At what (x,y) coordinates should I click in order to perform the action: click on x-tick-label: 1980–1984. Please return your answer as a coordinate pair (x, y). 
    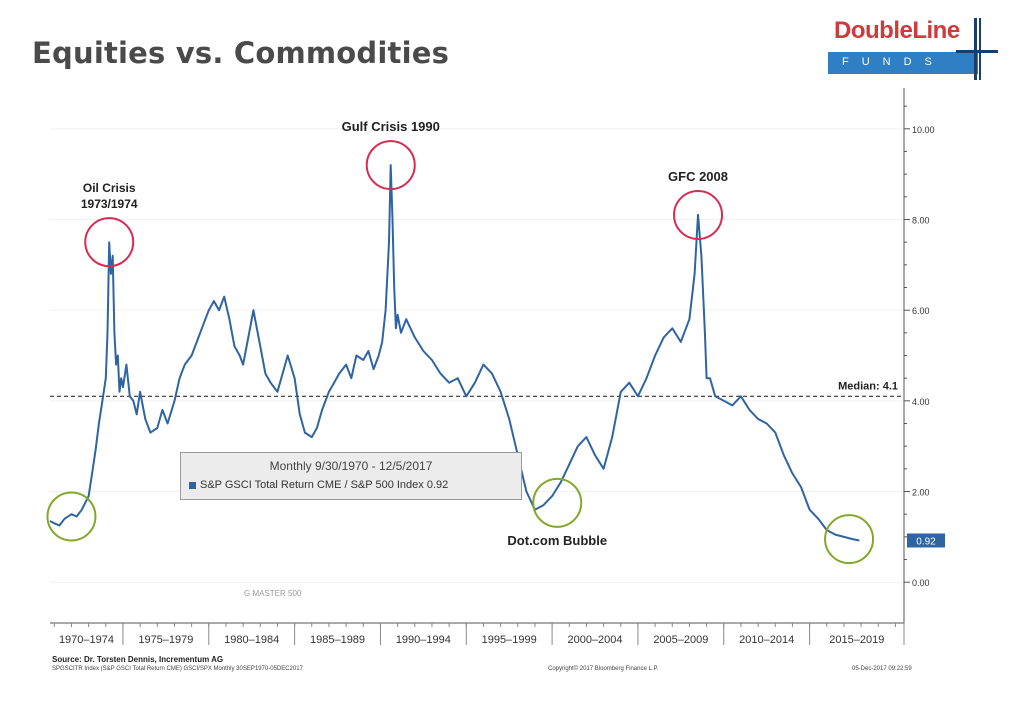
    Looking at the image, I should click on (251, 640).